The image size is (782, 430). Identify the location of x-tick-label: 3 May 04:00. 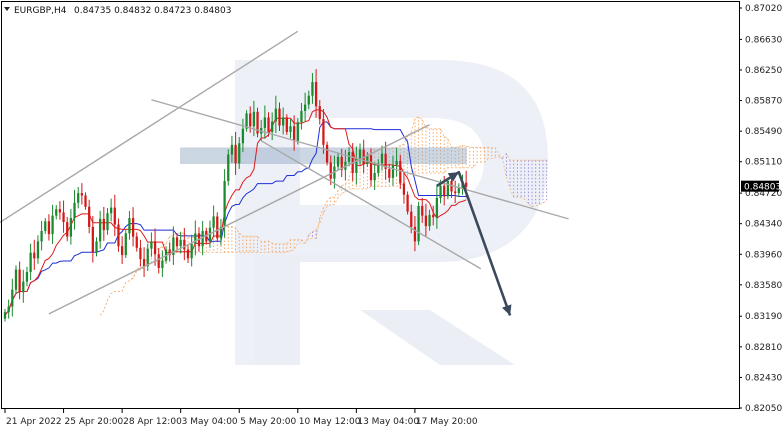
(210, 422).